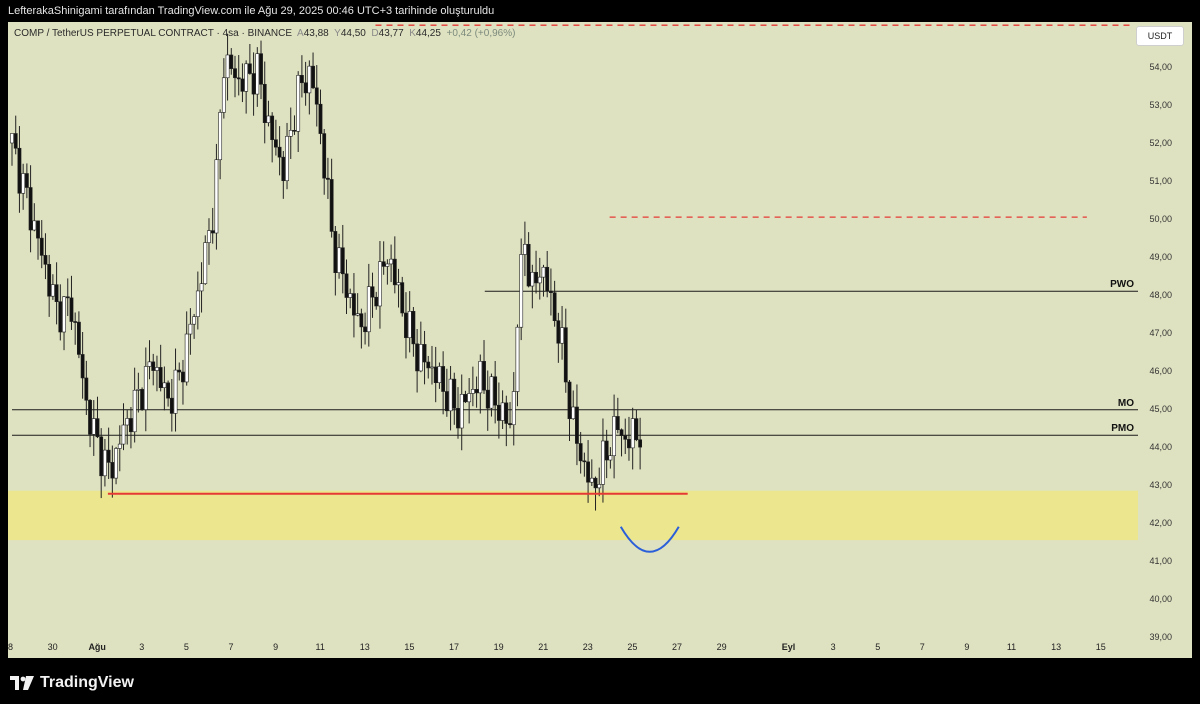 This screenshot has height=704, width=1200. What do you see at coordinates (87, 682) in the screenshot?
I see `tradingview-logo-text: TradingView` at bounding box center [87, 682].